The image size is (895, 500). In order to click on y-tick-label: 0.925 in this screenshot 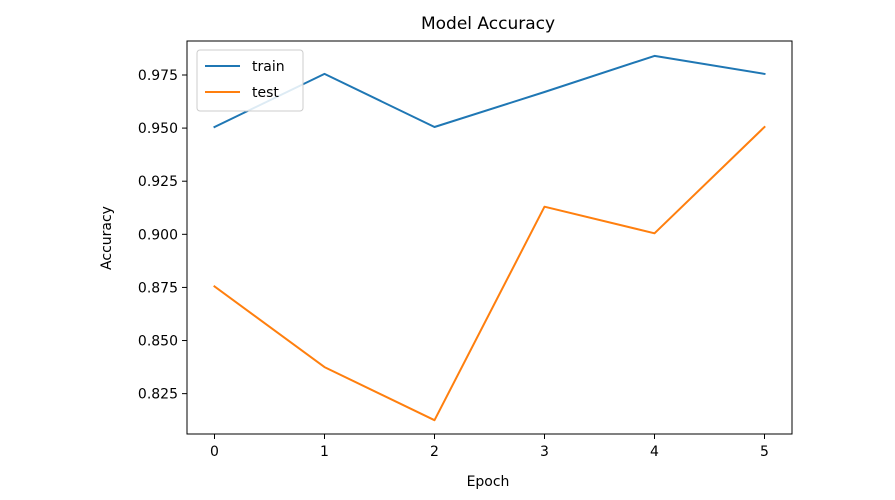, I will do `click(158, 182)`.